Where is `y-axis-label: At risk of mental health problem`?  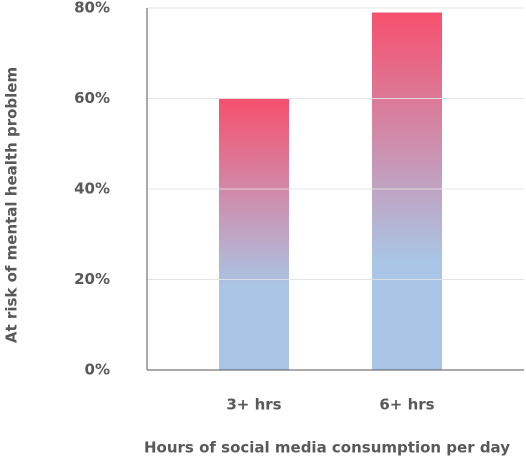 y-axis-label: At risk of mental health problem is located at coordinates (12, 205).